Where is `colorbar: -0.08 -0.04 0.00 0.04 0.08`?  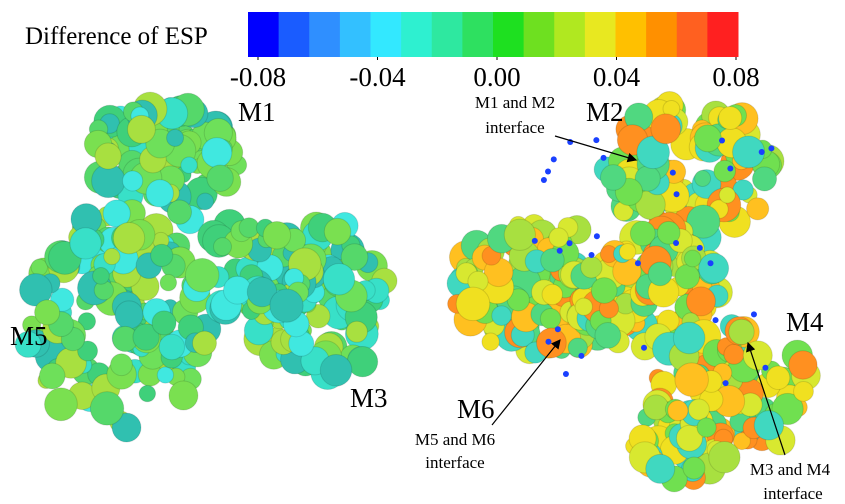
colorbar: -0.08 -0.04 0.00 0.04 0.08 is located at coordinates (495, 52).